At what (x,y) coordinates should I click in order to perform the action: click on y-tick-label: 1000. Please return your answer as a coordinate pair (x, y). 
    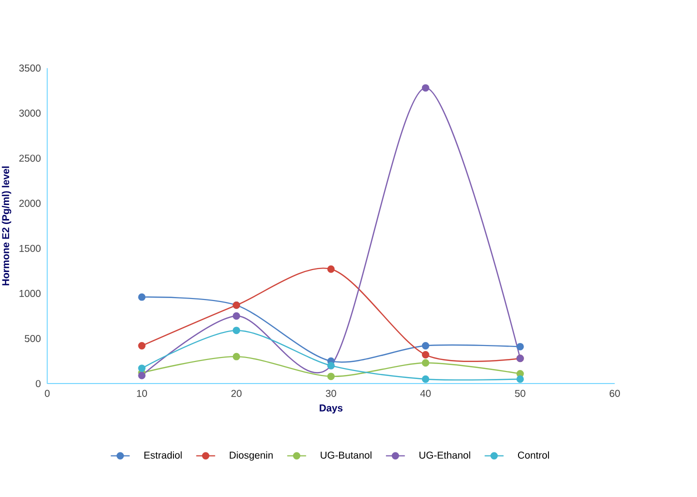
    Looking at the image, I should click on (30, 293).